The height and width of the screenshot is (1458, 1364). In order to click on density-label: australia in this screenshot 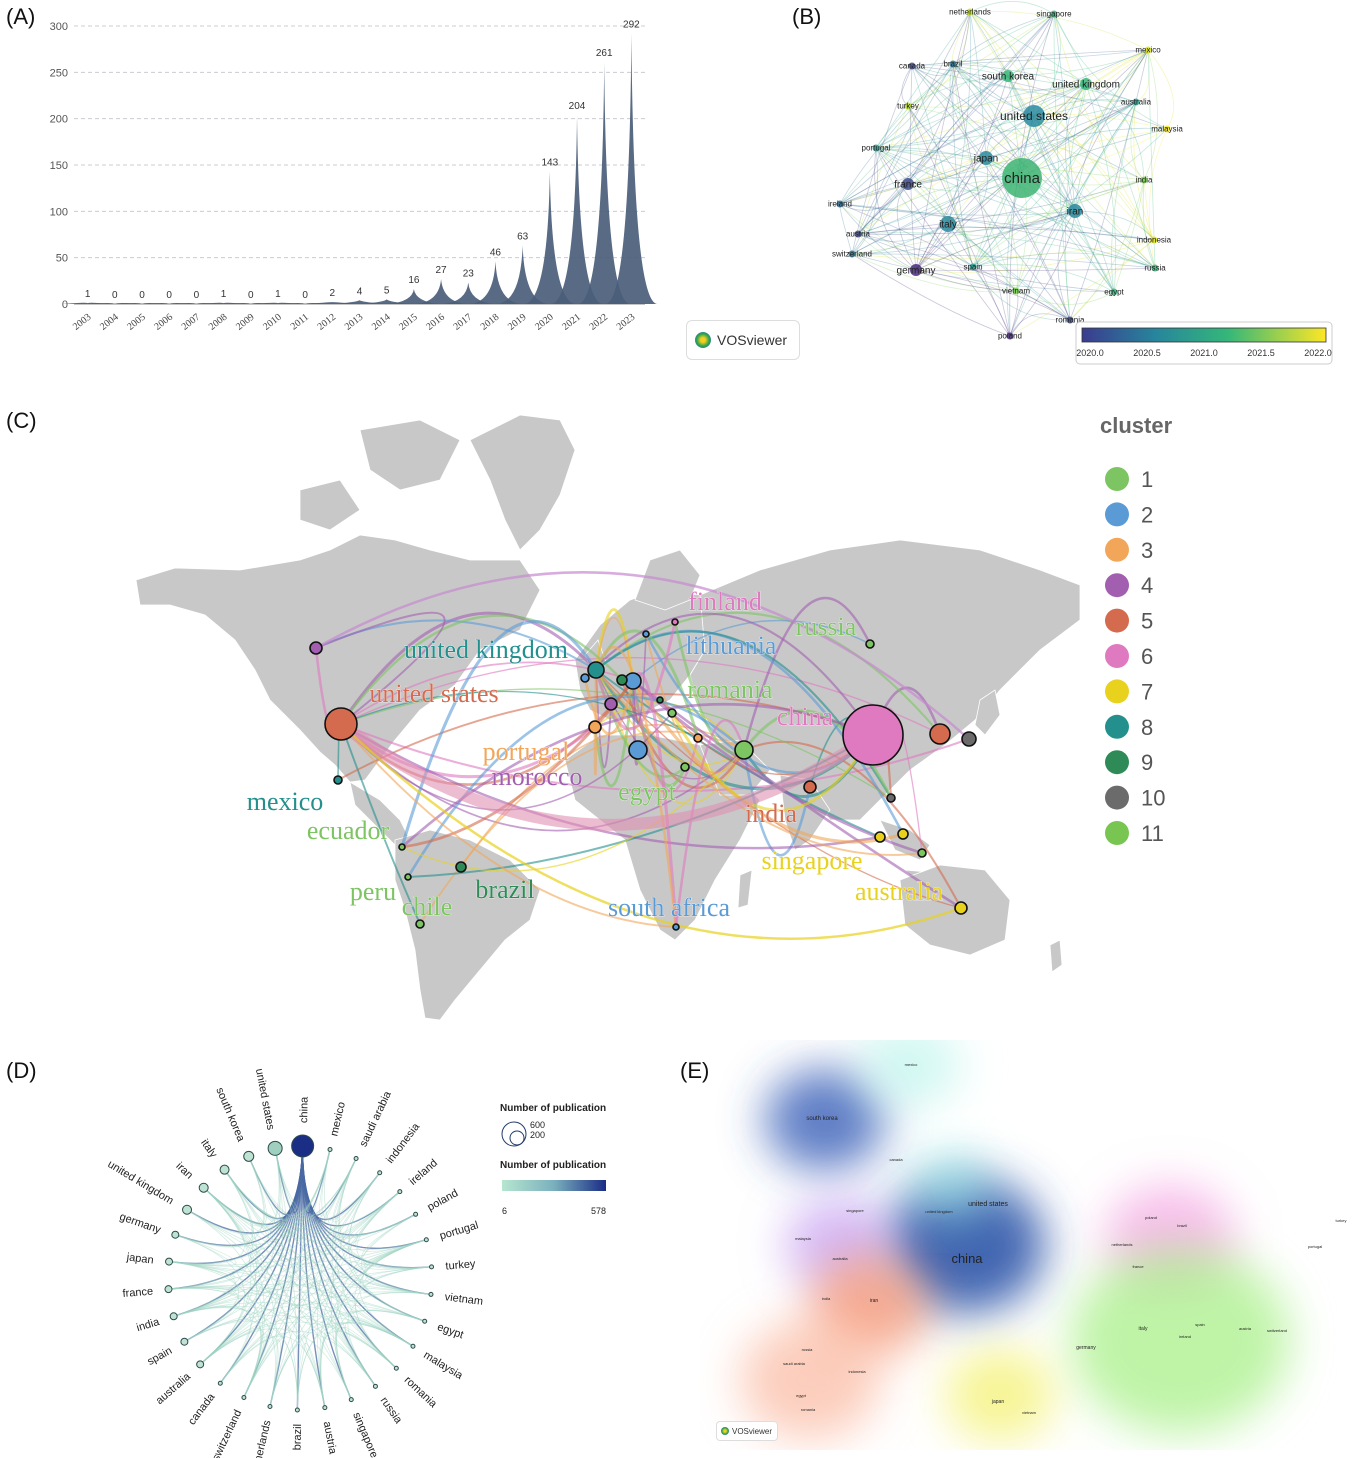, I will do `click(840, 1258)`.